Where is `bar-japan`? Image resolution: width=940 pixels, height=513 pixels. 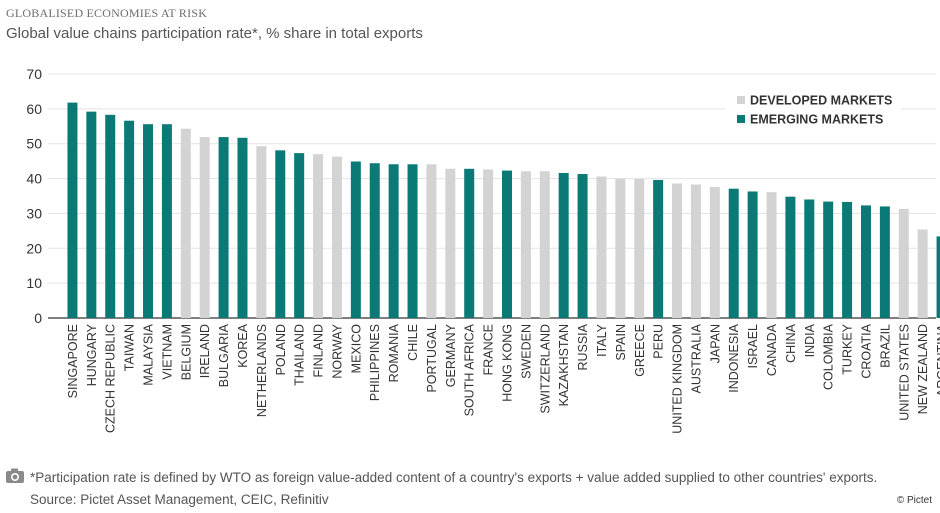 bar-japan is located at coordinates (714, 252).